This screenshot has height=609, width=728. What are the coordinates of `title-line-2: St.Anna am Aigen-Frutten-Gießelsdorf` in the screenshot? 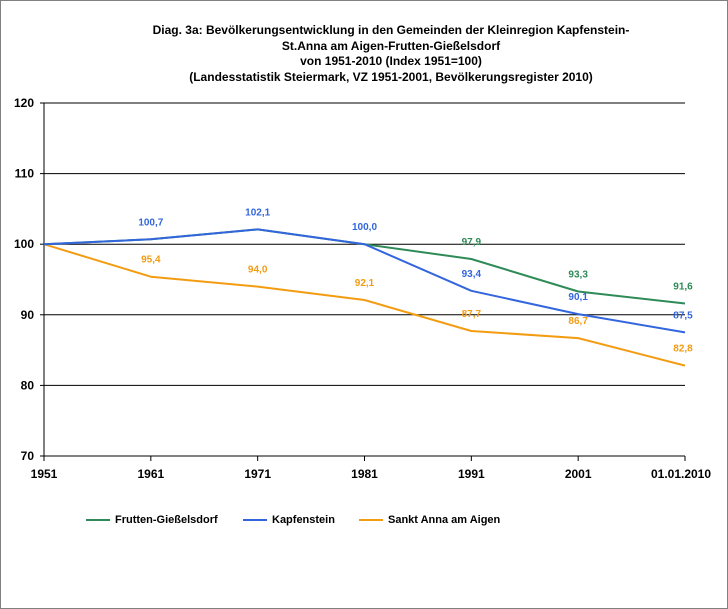 It's located at (391, 45).